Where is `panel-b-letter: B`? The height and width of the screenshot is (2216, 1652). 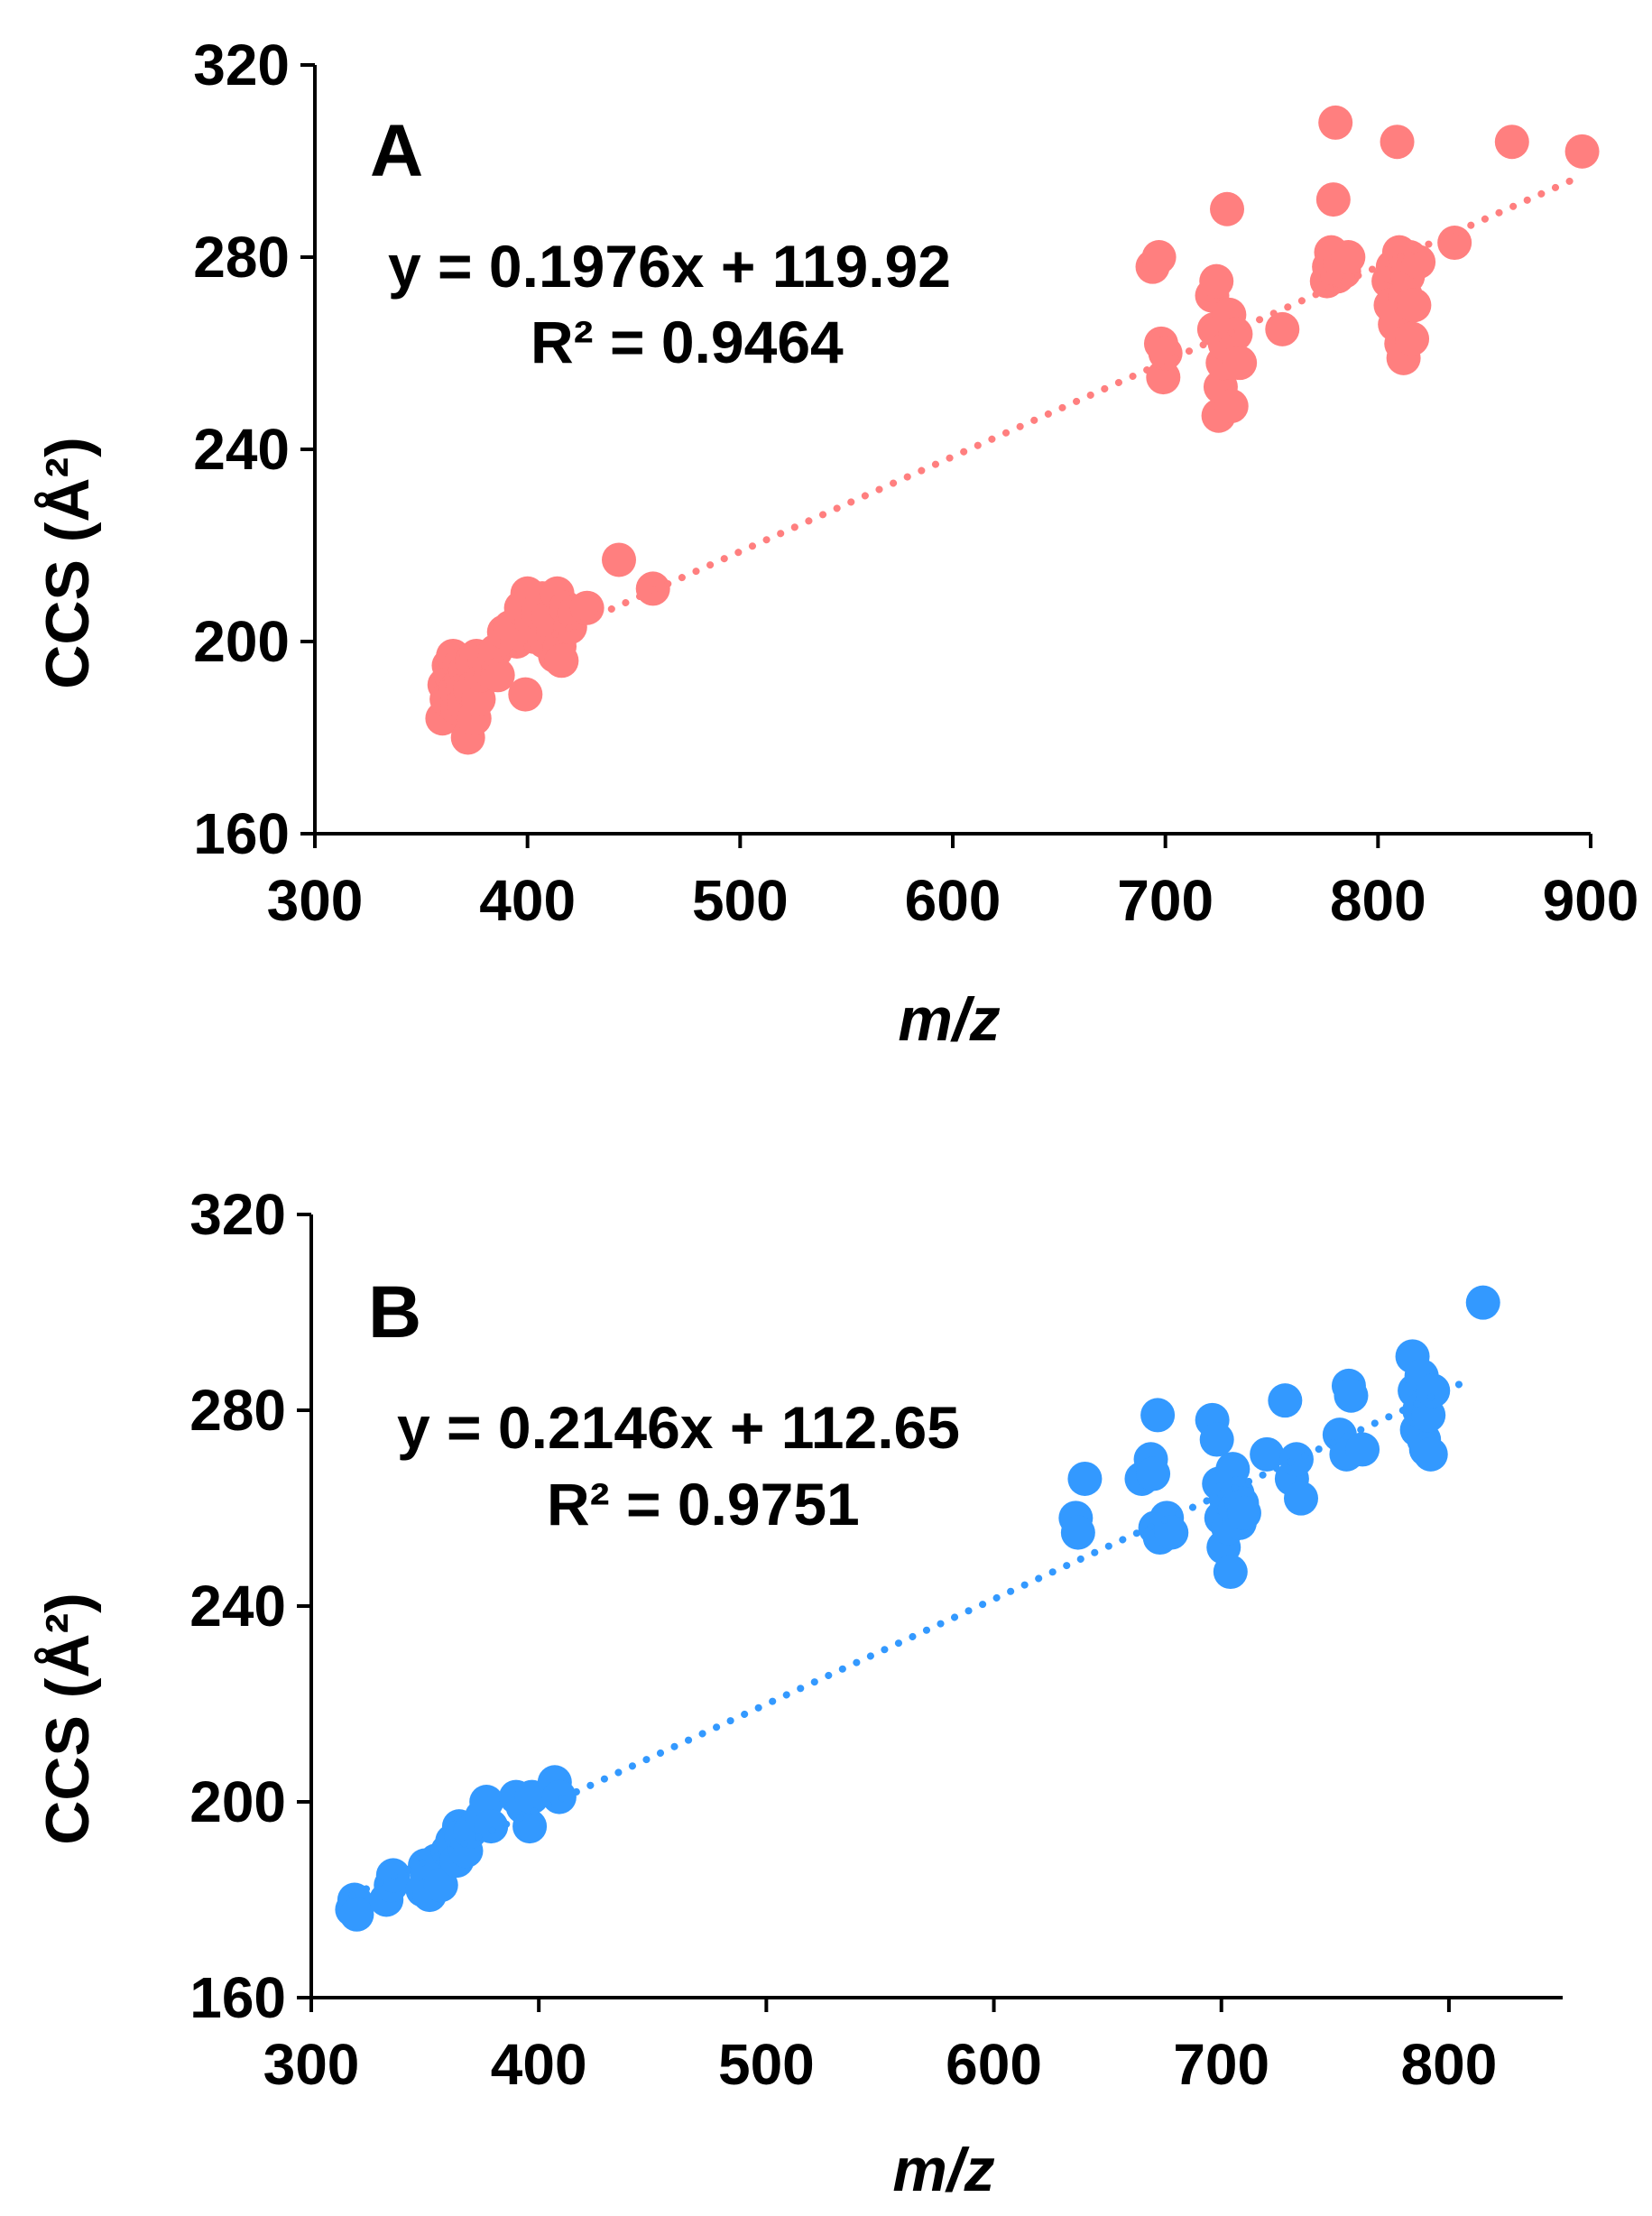
panel-b-letter: B is located at coordinates (394, 1312).